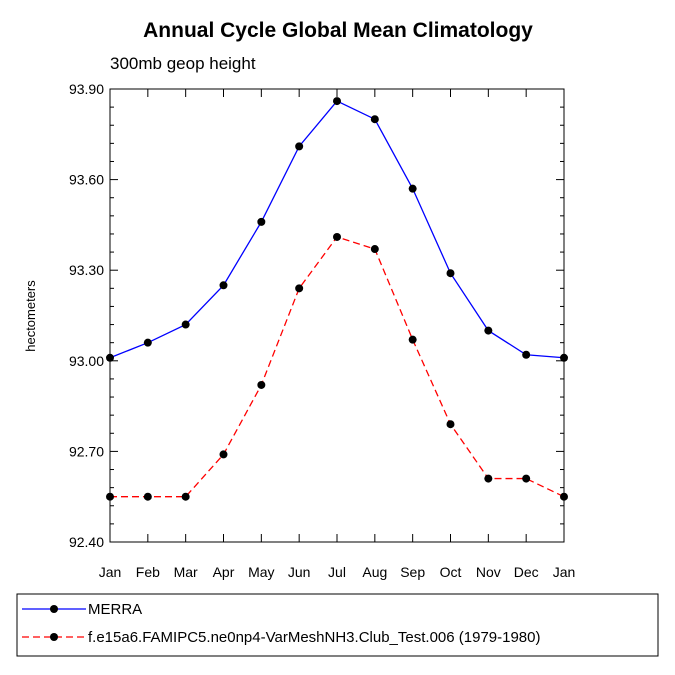  I want to click on x-tick-label: Mar, so click(186, 572).